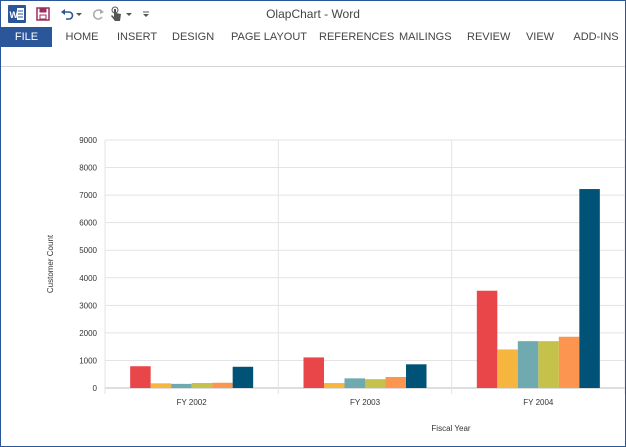 This screenshot has width=626, height=447. I want to click on tab-home: HOME, so click(82, 37).